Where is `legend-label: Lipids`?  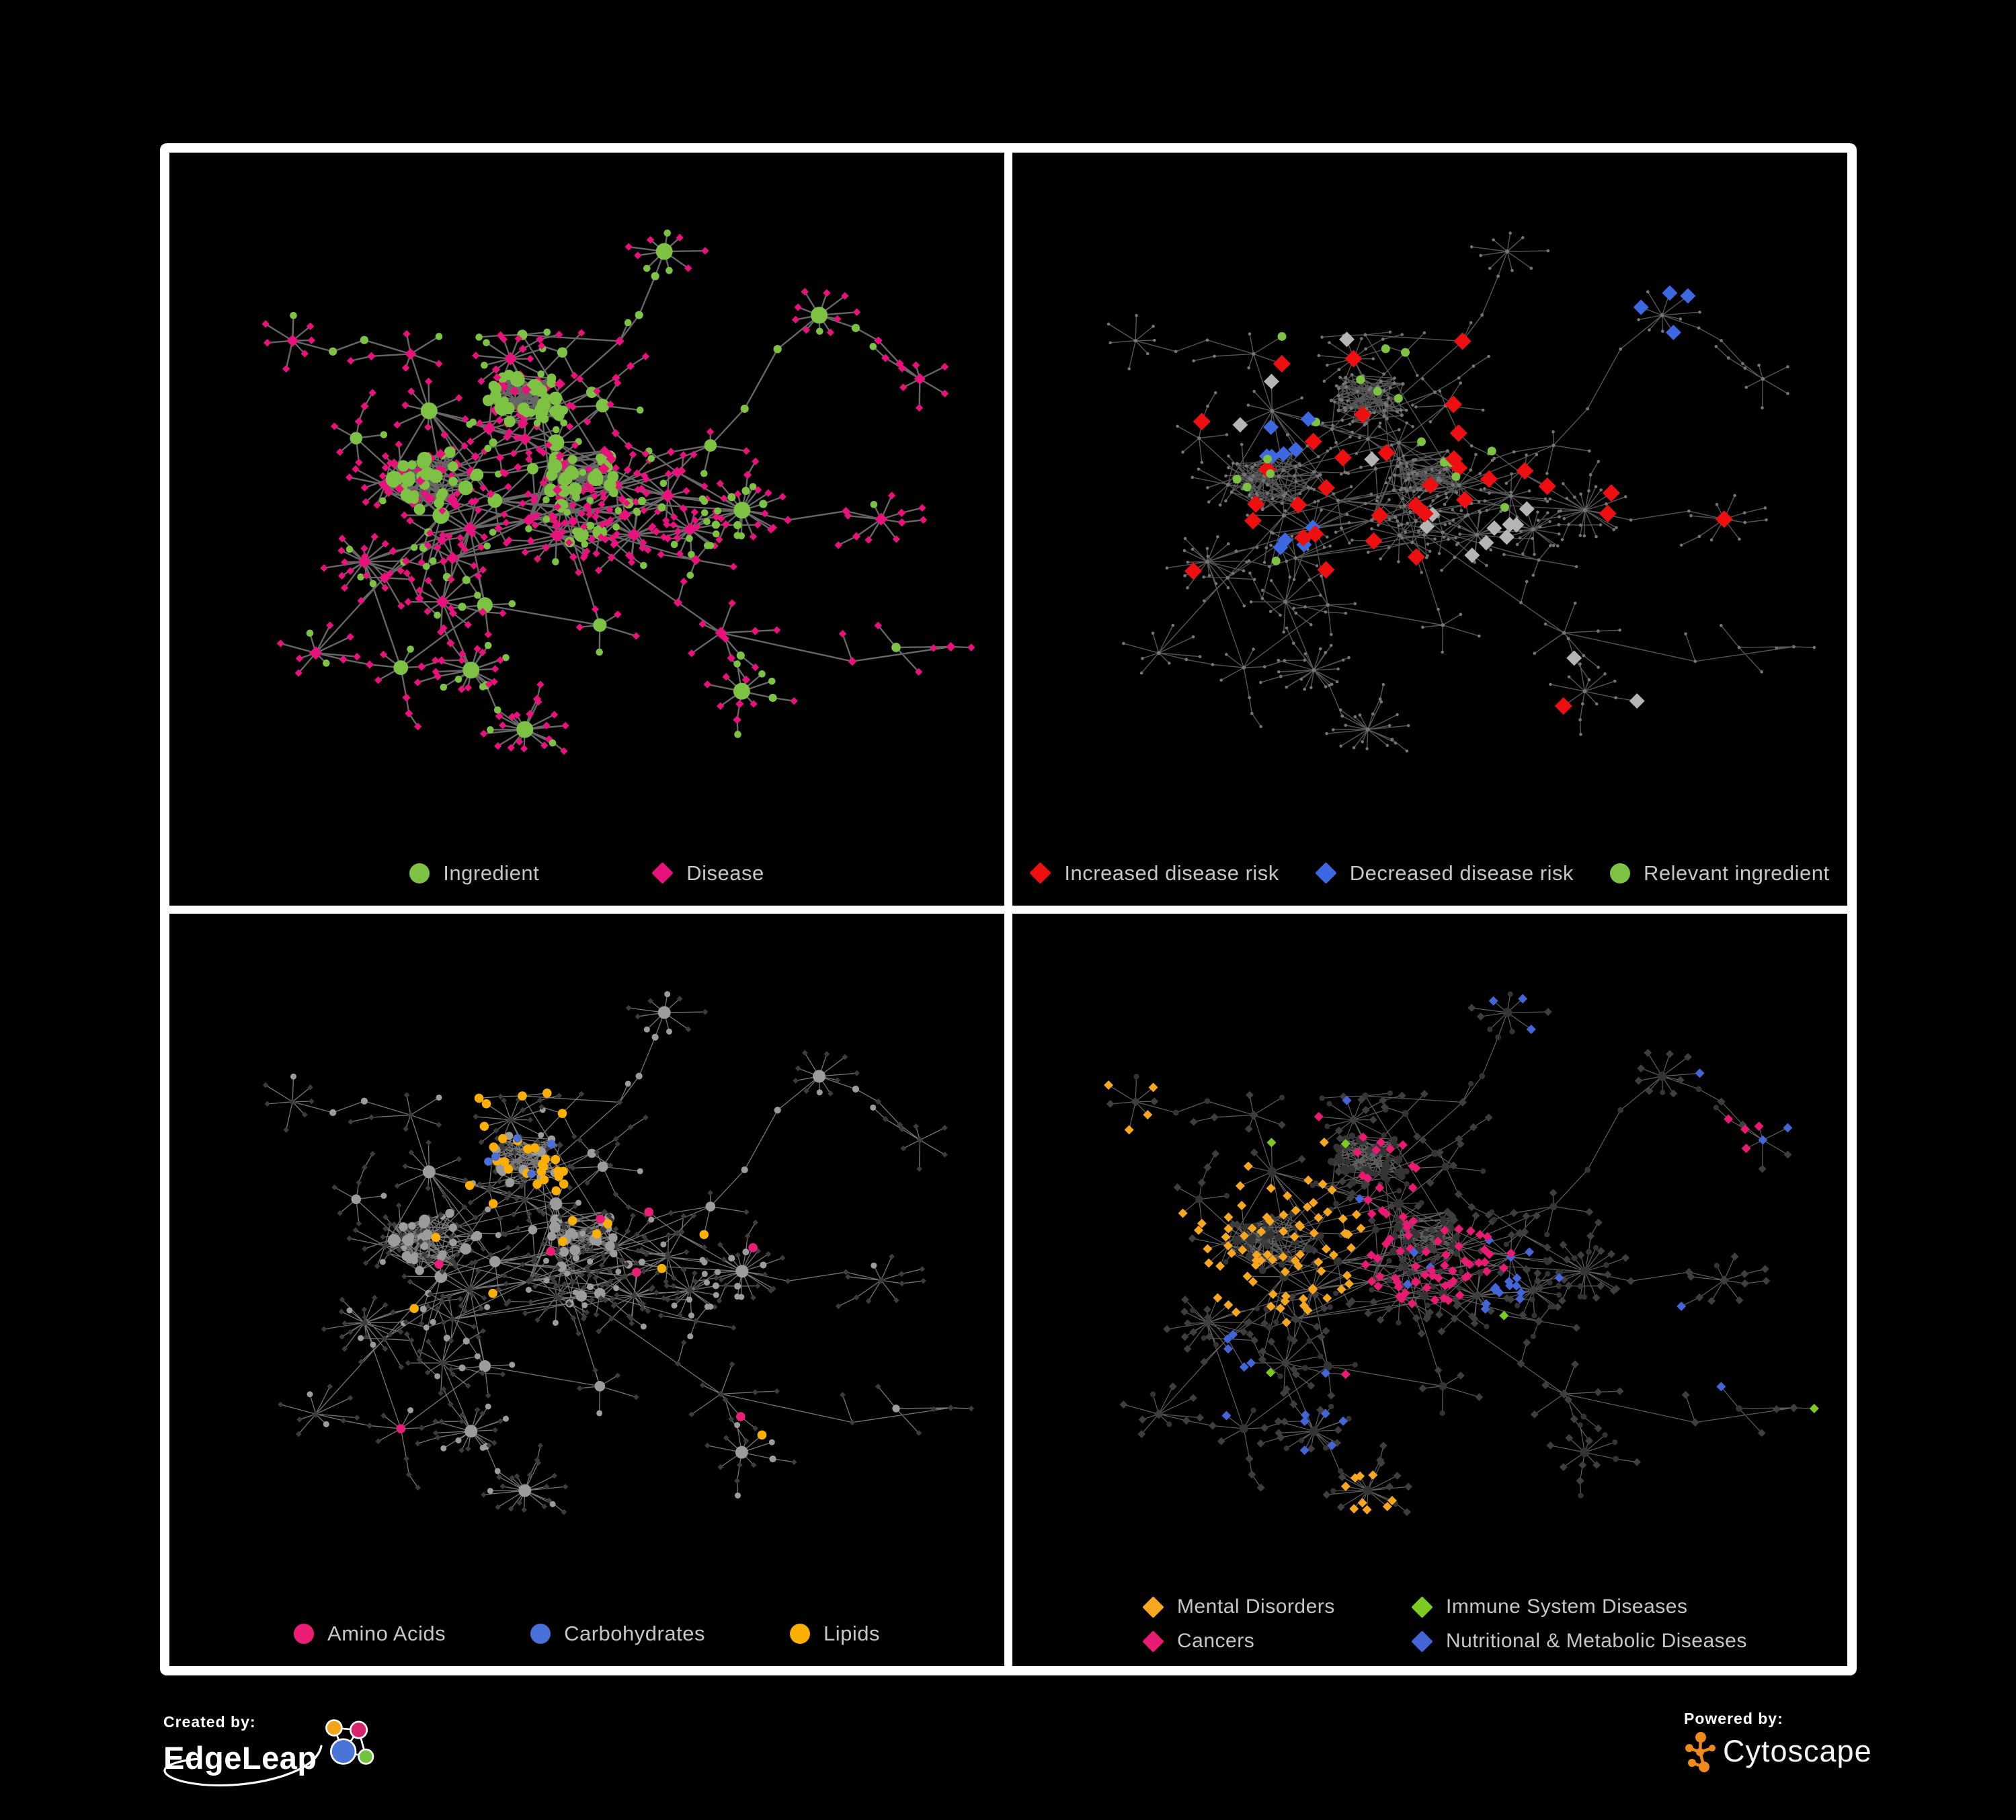 legend-label: Lipids is located at coordinates (851, 1633).